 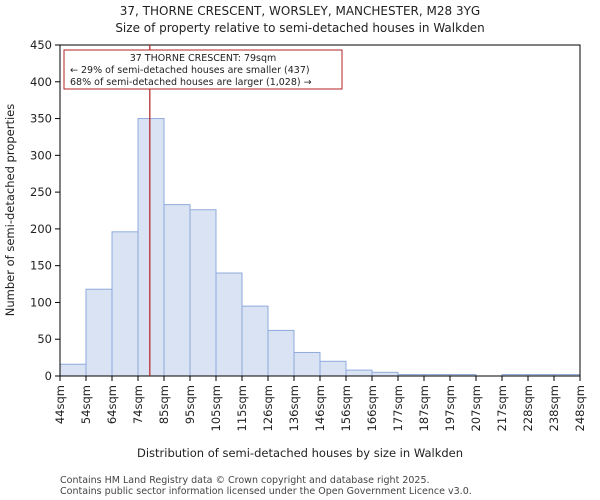 What do you see at coordinates (45, 210) in the screenshot?
I see `y-axis-ticks: 0 50 100 150 200 250 300 350 400 450` at bounding box center [45, 210].